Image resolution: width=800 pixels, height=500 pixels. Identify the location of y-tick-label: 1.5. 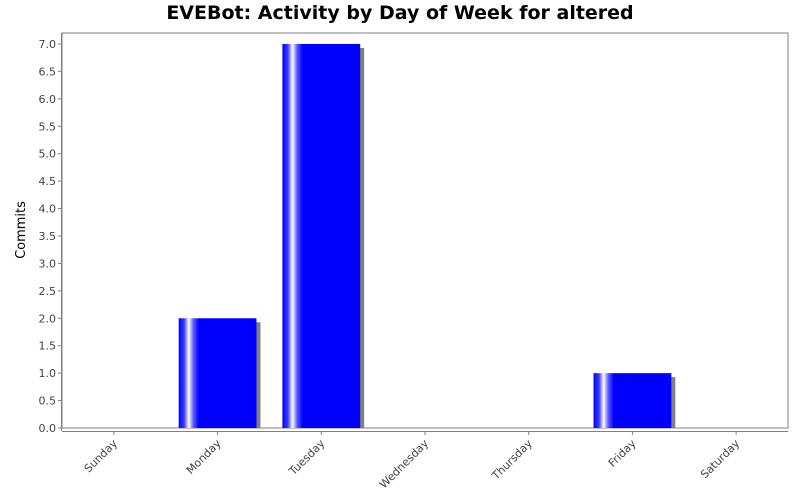
(48, 346).